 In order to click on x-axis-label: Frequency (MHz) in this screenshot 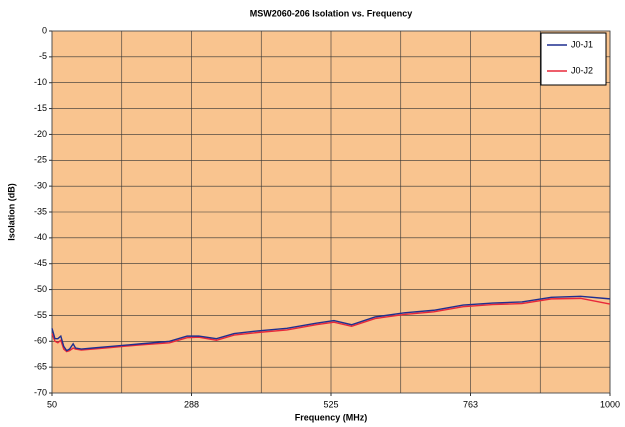, I will do `click(331, 417)`.